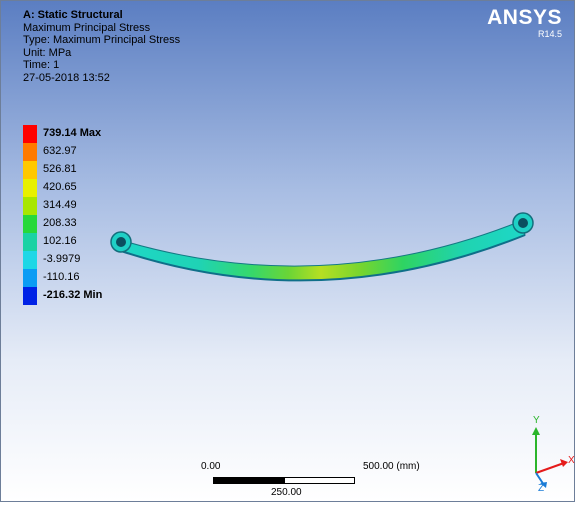 The width and height of the screenshot is (575, 506). I want to click on legend-label: 208.33, so click(60, 223).